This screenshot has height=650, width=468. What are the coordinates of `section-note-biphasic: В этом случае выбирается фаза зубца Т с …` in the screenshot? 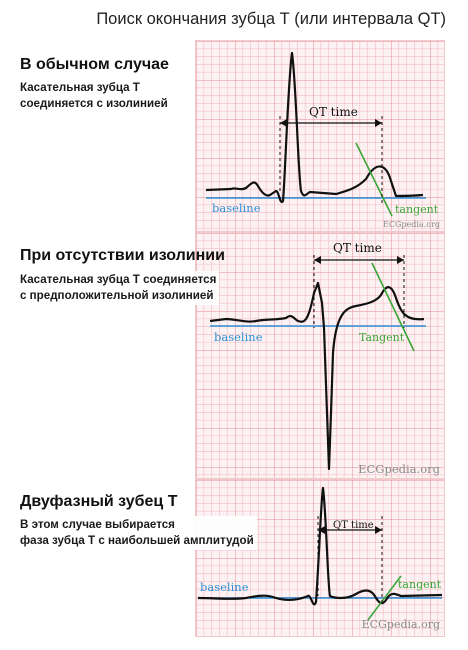 It's located at (137, 533).